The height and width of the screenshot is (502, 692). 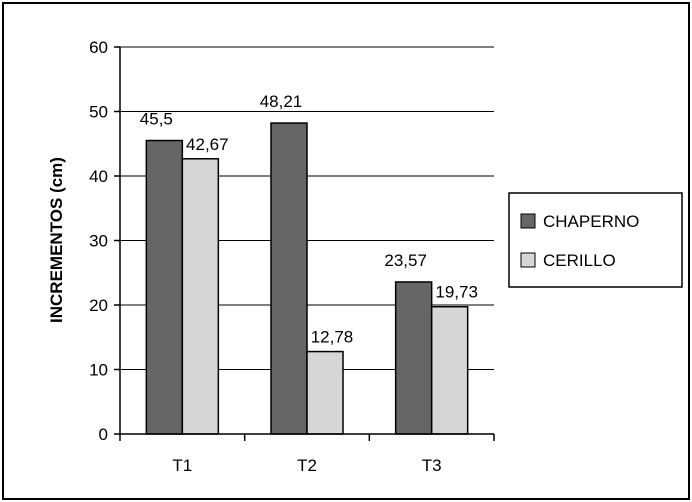 I want to click on bar-chaperno-t3, so click(x=413, y=358).